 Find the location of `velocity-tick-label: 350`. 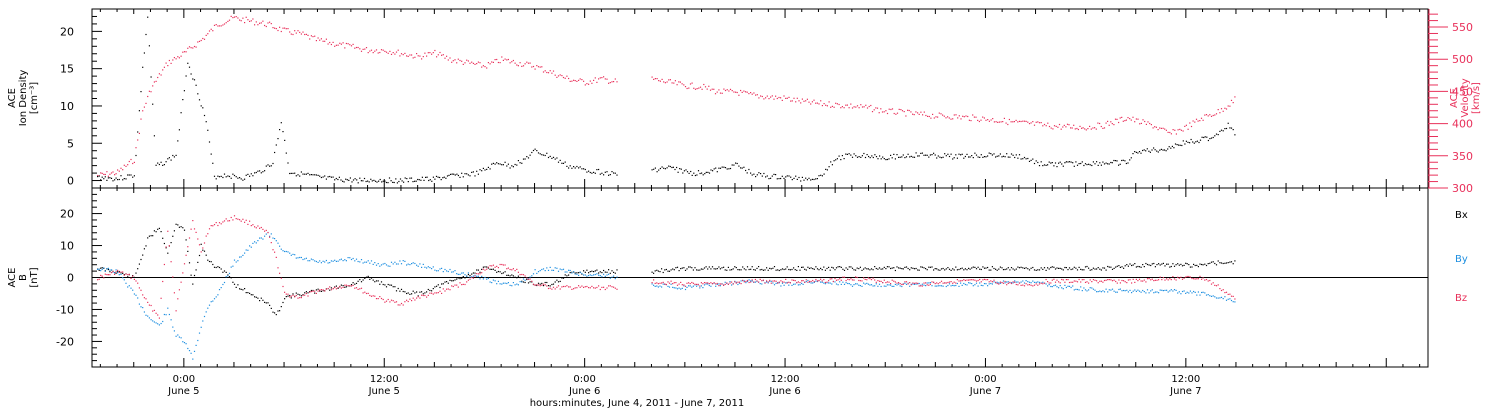

velocity-tick-label: 350 is located at coordinates (1462, 156).